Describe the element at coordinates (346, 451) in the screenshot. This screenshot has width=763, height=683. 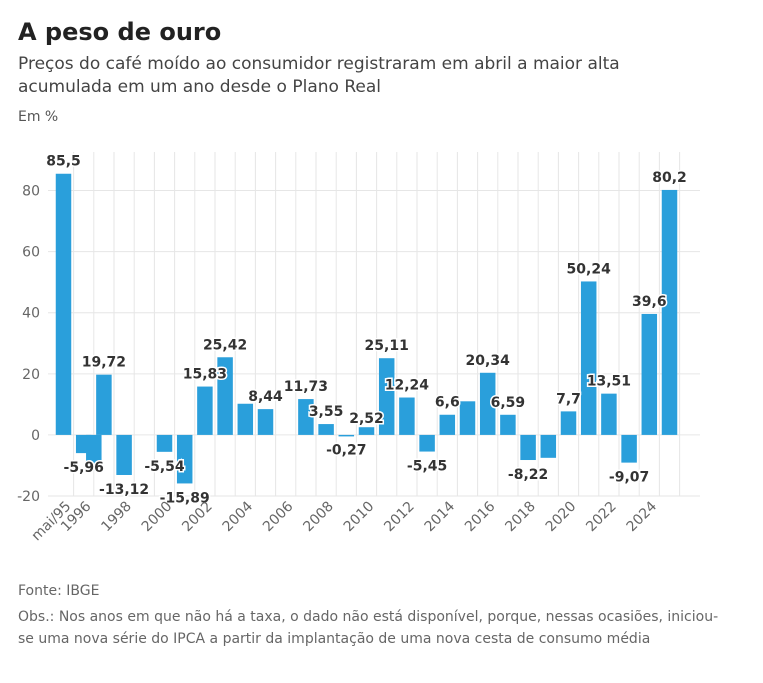
I see `data-label: -0,27` at that location.